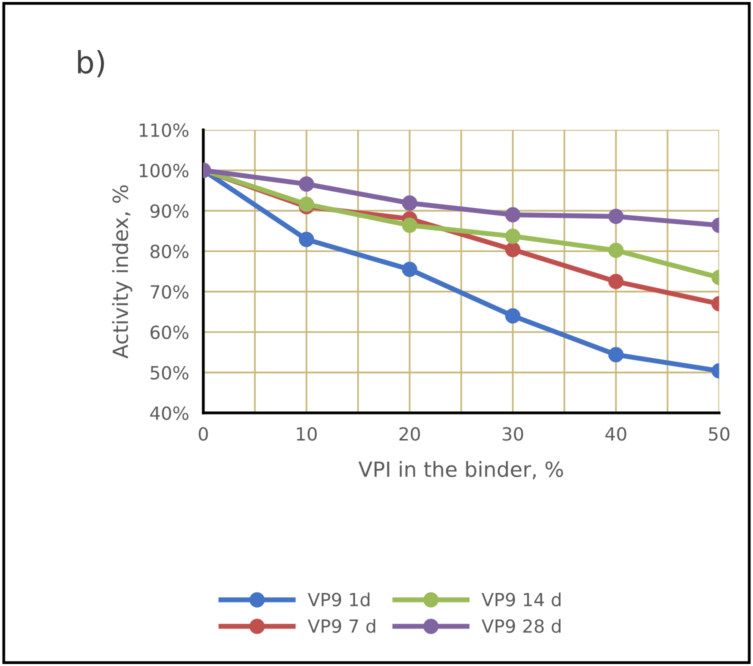 This screenshot has width=753, height=666. What do you see at coordinates (164, 130) in the screenshot?
I see `y-tick-label: 110%` at bounding box center [164, 130].